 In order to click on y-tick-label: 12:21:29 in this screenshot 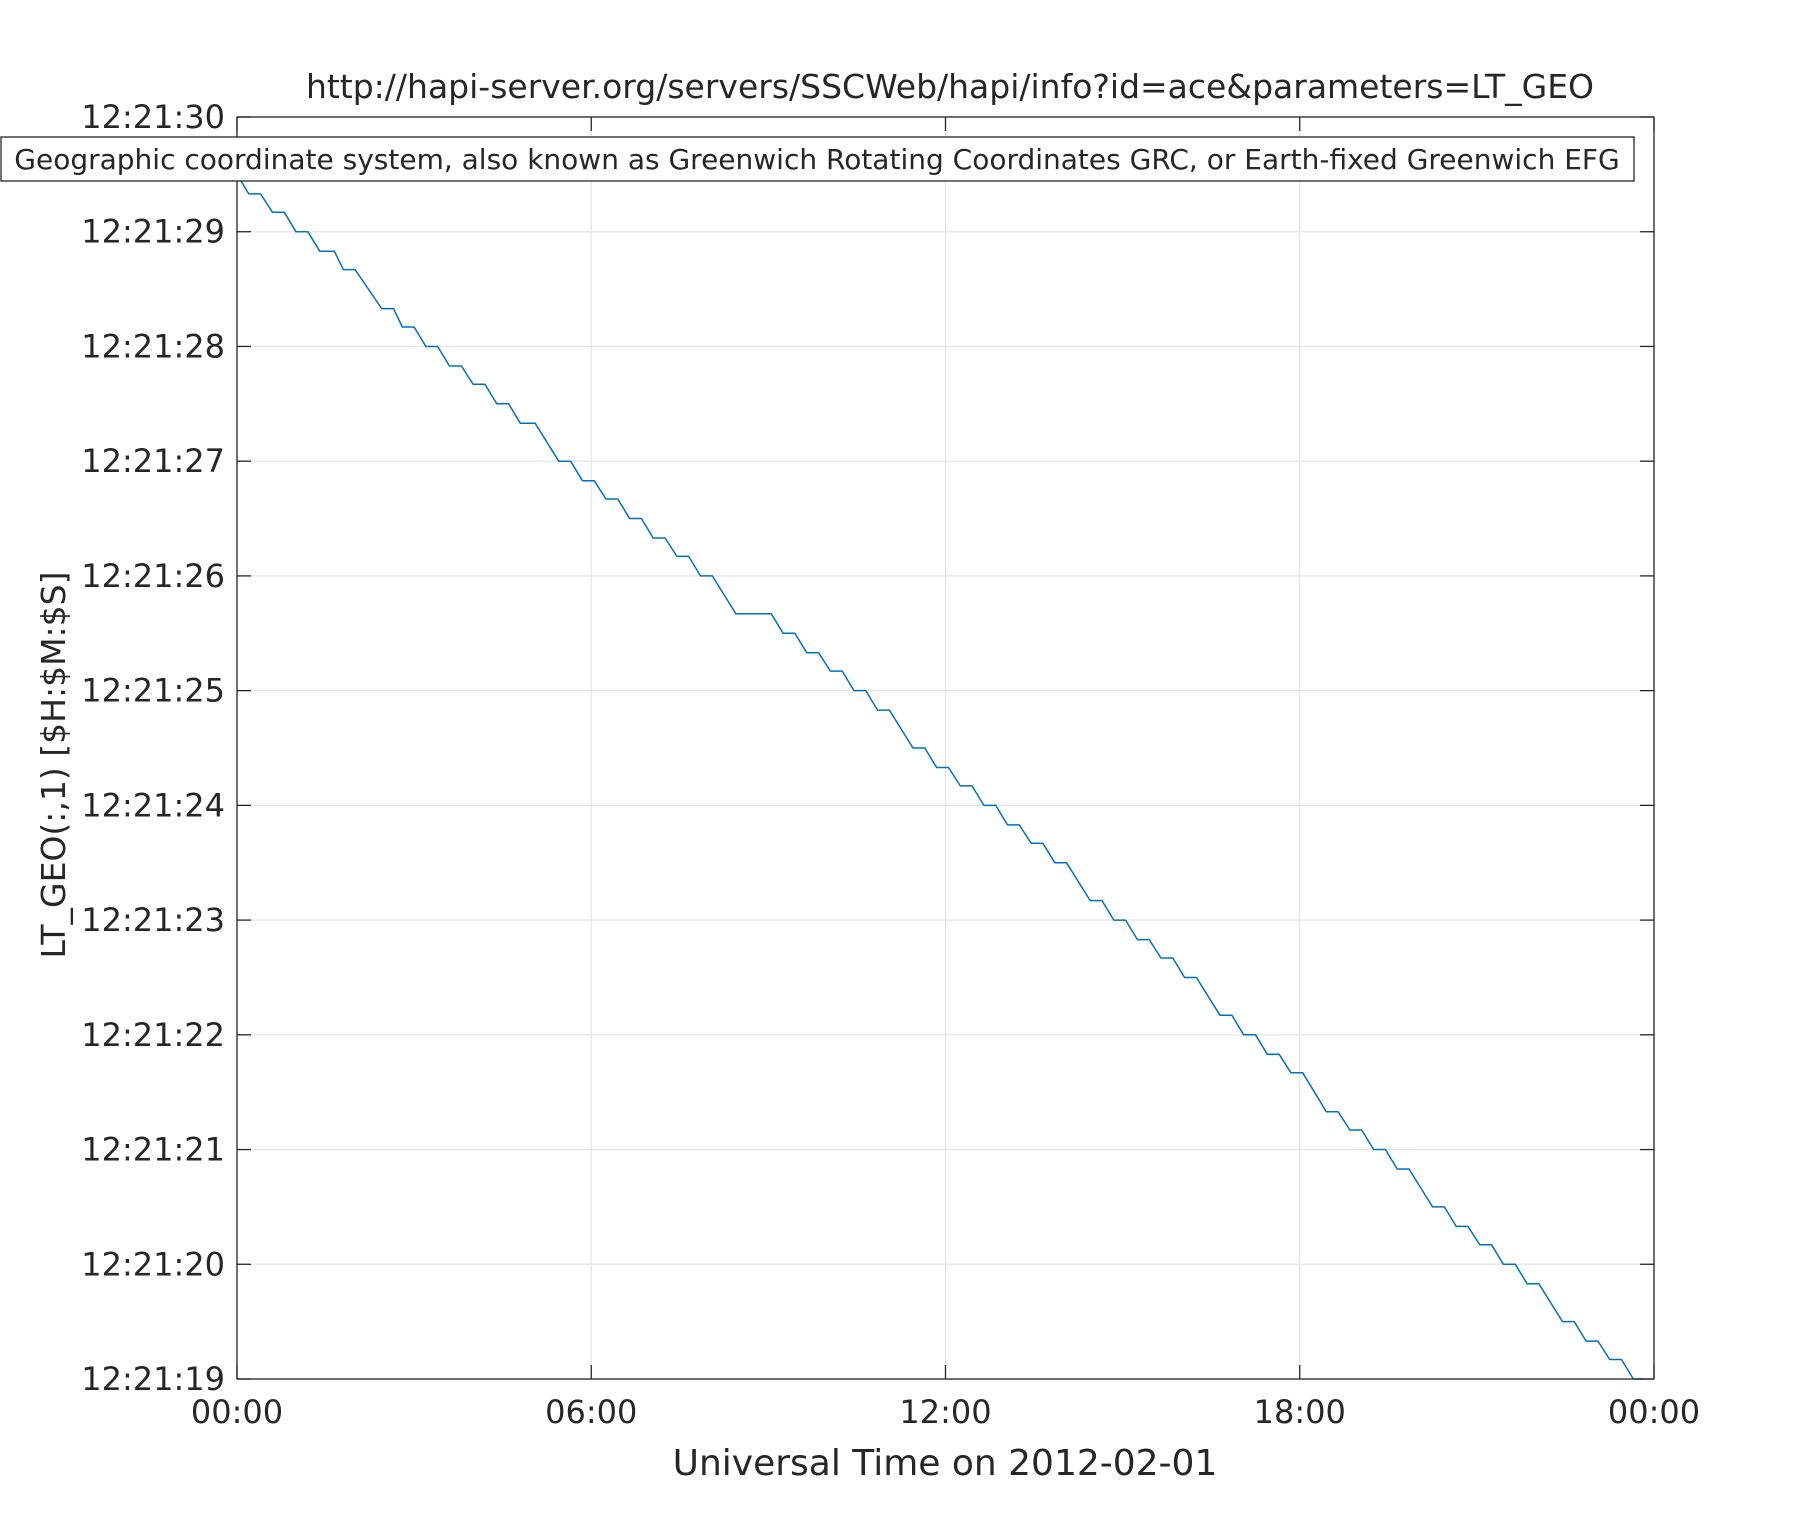, I will do `click(153, 232)`.